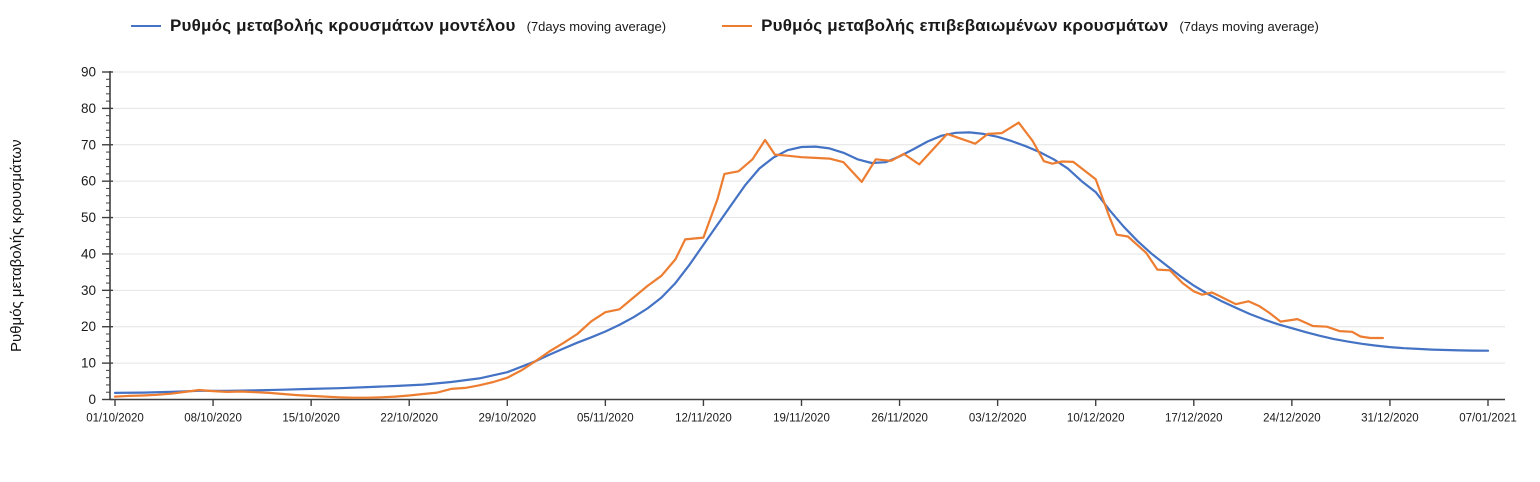 The image size is (1540, 482). Describe the element at coordinates (88, 144) in the screenshot. I see `y-tick-label: 70` at that location.